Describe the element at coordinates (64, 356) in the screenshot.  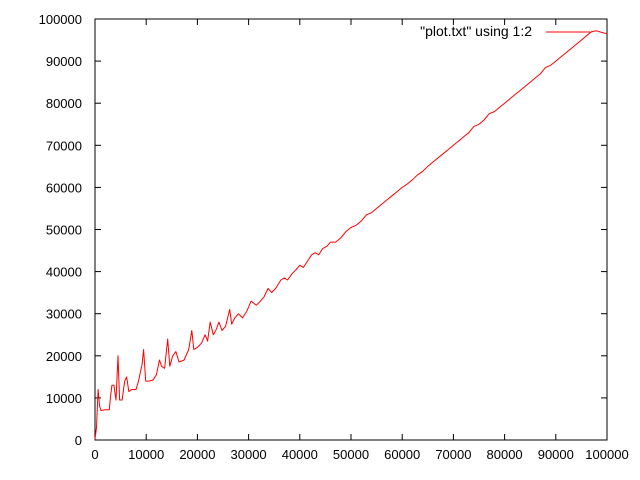
I see `y-tick-label: 20000` at that location.